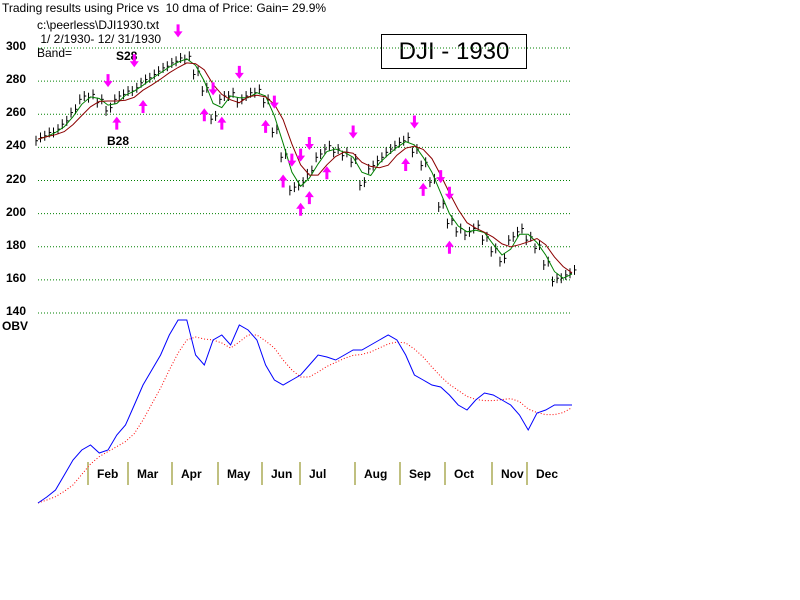 The width and height of the screenshot is (800, 600). What do you see at coordinates (15, 326) in the screenshot?
I see `obv-label: OBV` at bounding box center [15, 326].